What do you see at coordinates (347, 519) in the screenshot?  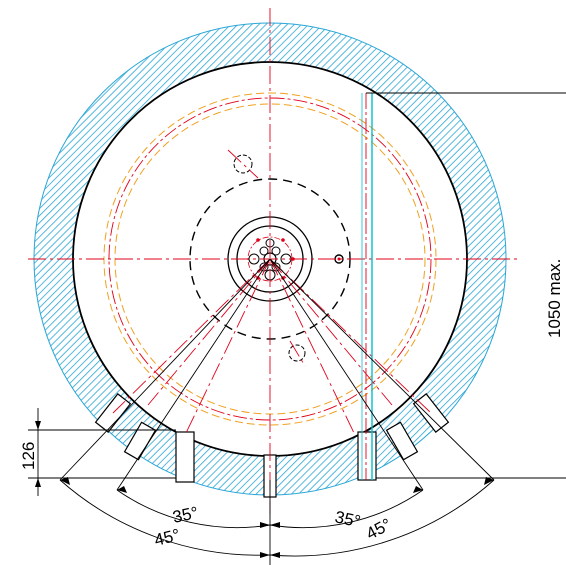 I see `angle-inner-right-label: 35°` at bounding box center [347, 519].